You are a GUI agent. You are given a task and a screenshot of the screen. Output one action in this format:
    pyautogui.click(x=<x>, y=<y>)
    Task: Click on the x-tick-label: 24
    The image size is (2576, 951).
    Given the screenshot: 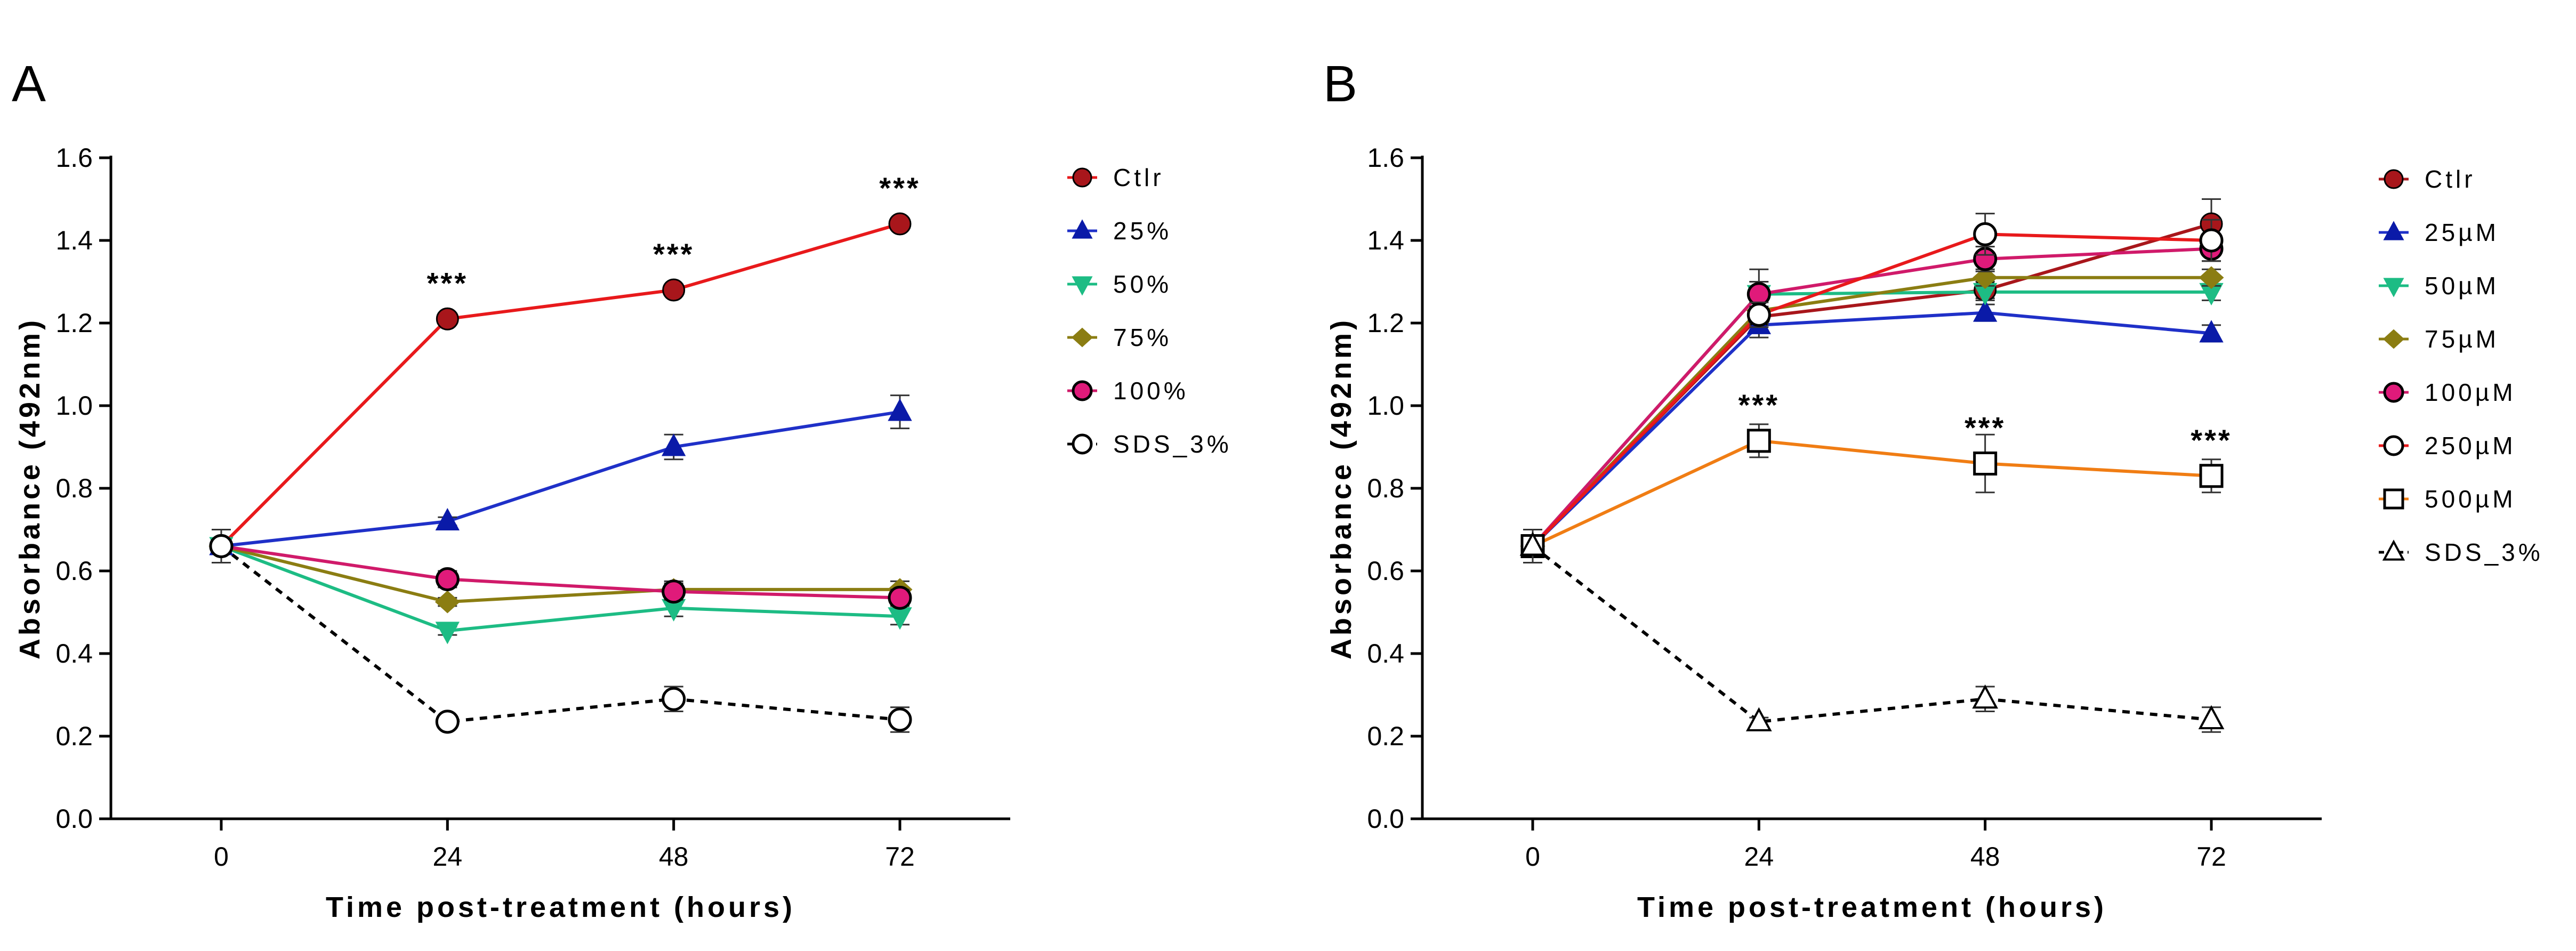 What is the action you would take?
    pyautogui.click(x=448, y=857)
    